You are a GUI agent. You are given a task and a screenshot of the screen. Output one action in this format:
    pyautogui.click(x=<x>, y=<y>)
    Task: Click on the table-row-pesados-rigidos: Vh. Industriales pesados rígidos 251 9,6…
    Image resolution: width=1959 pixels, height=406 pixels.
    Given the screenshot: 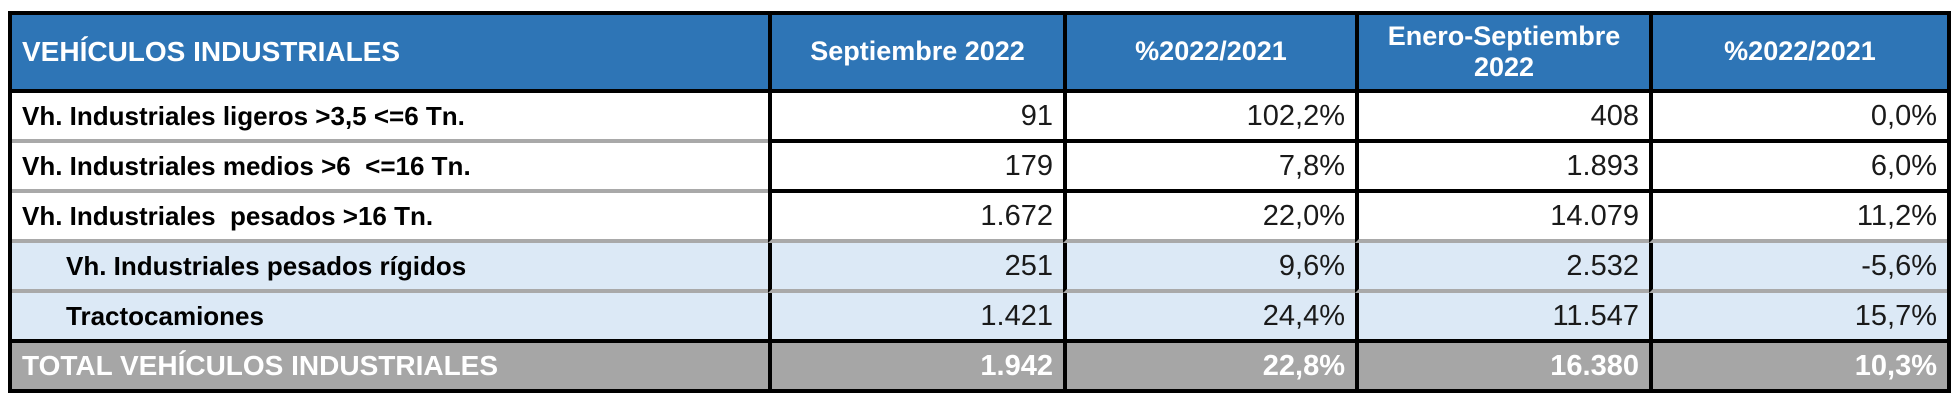 What is the action you would take?
    pyautogui.click(x=979, y=268)
    